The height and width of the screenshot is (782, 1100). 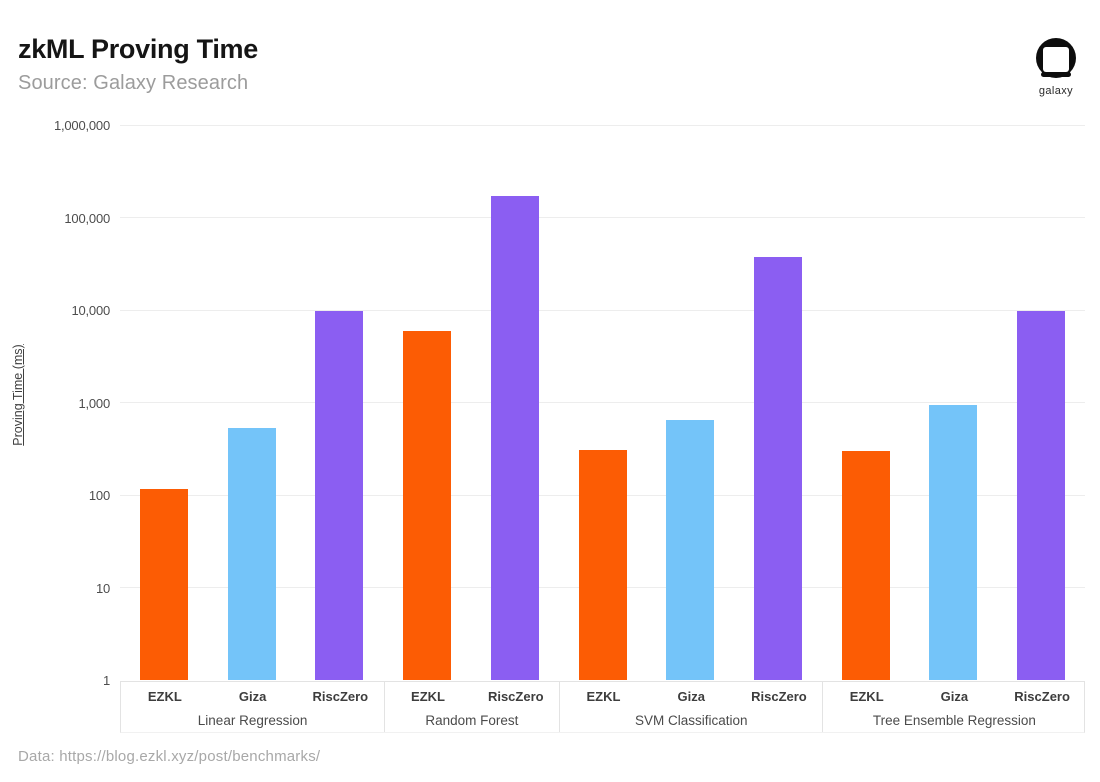 What do you see at coordinates (691, 720) in the screenshot?
I see `group-label-svm-classification: SVM Classification` at bounding box center [691, 720].